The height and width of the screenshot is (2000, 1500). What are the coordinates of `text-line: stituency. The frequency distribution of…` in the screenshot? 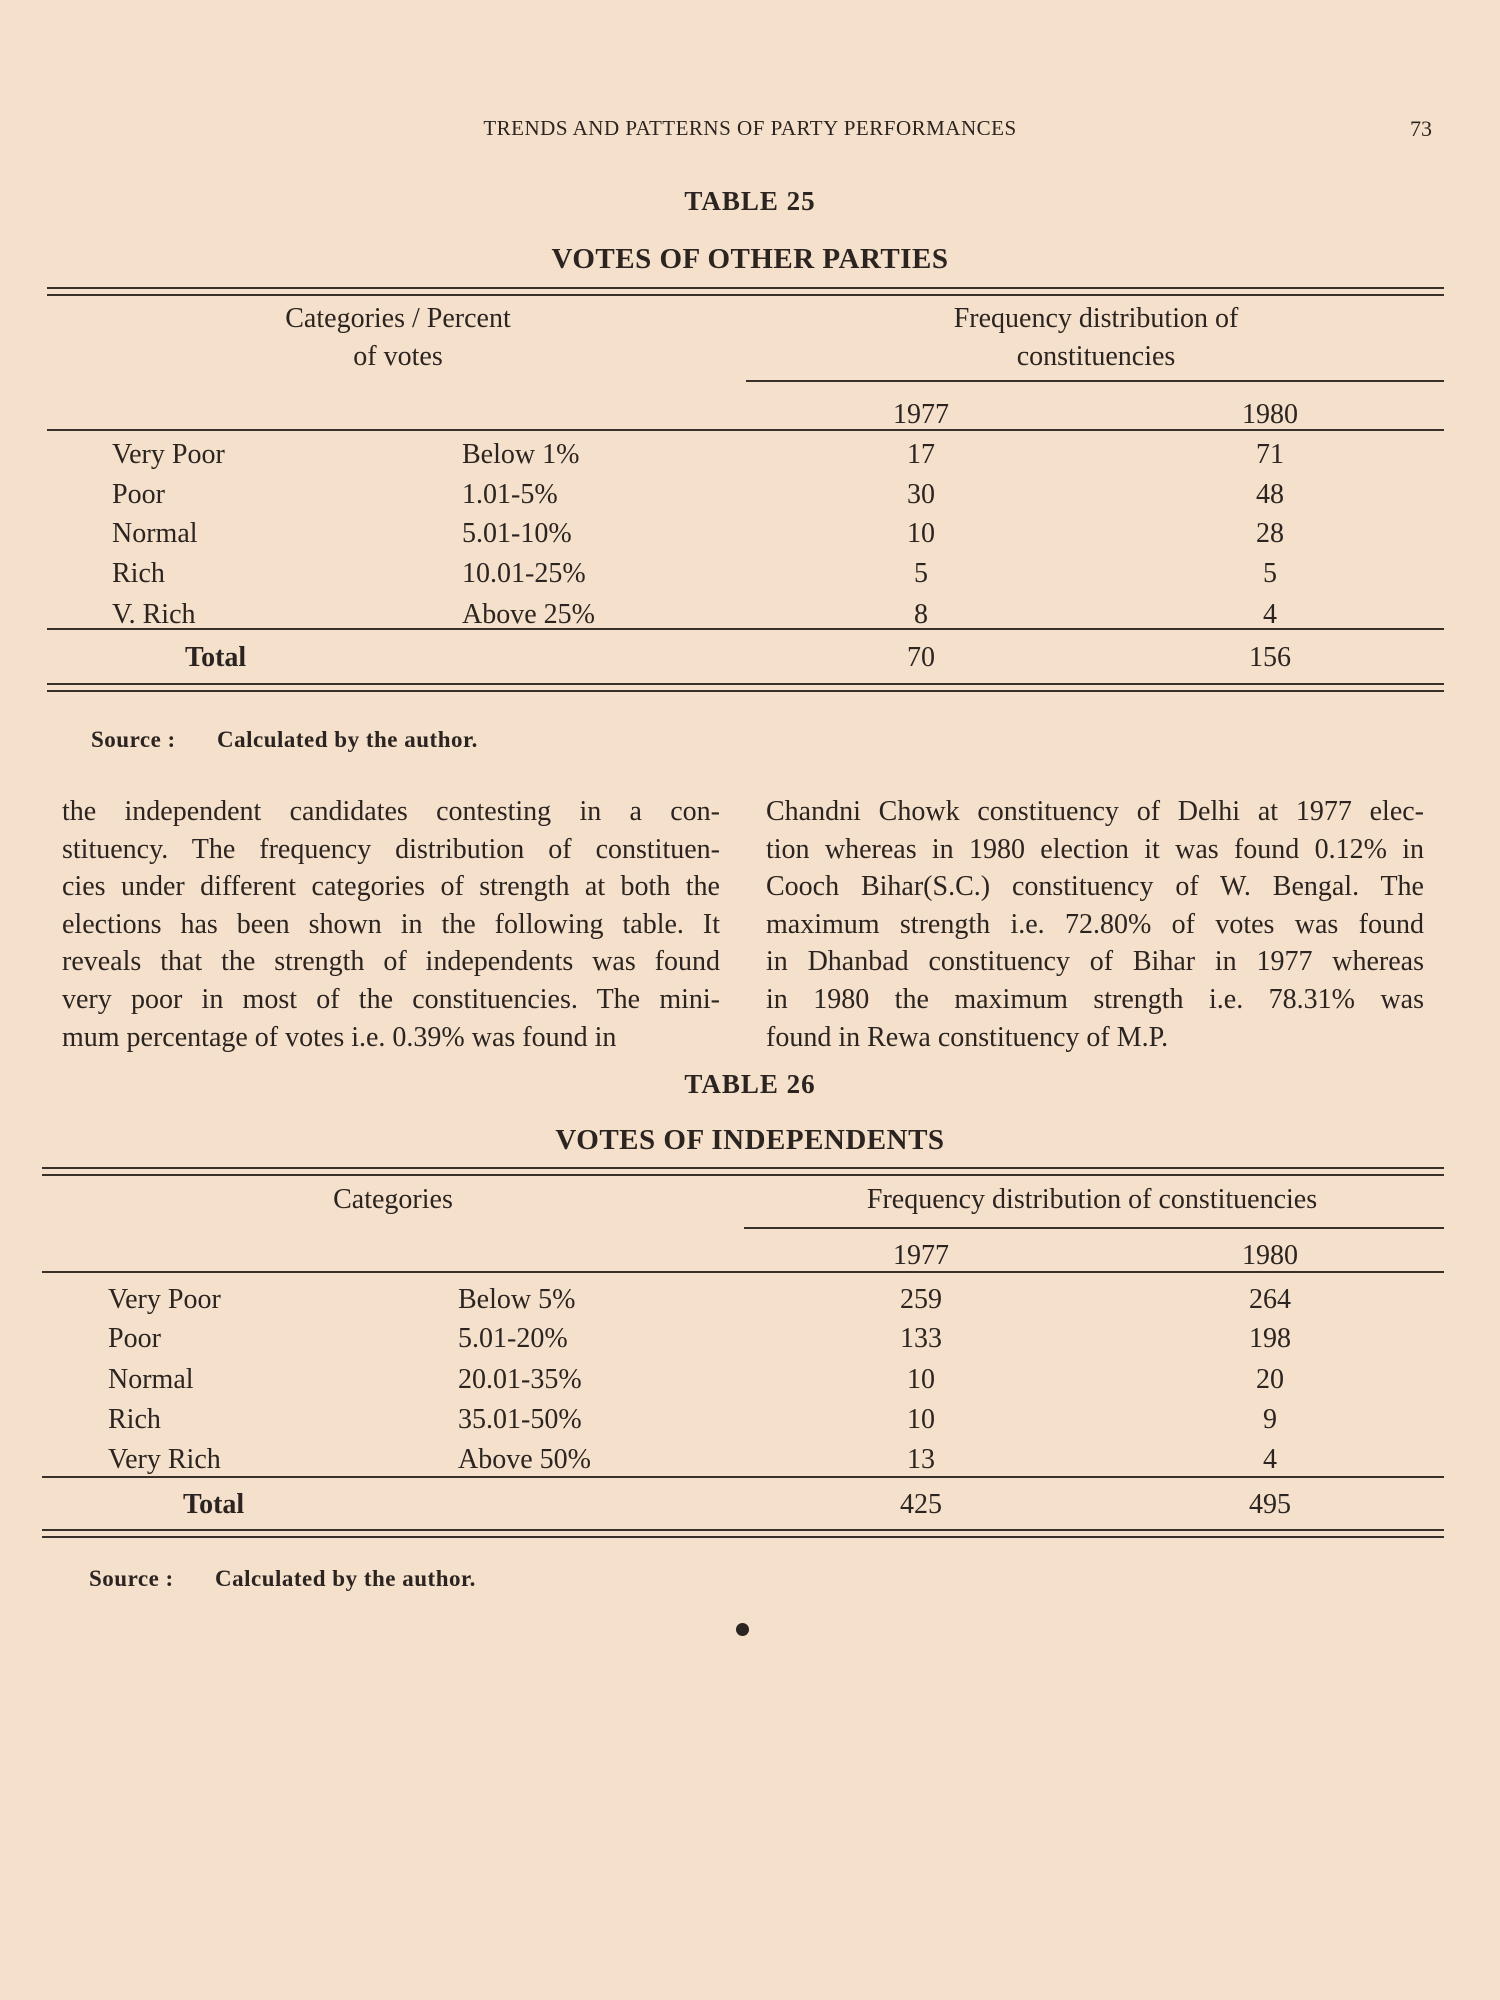 It's located at (391, 849).